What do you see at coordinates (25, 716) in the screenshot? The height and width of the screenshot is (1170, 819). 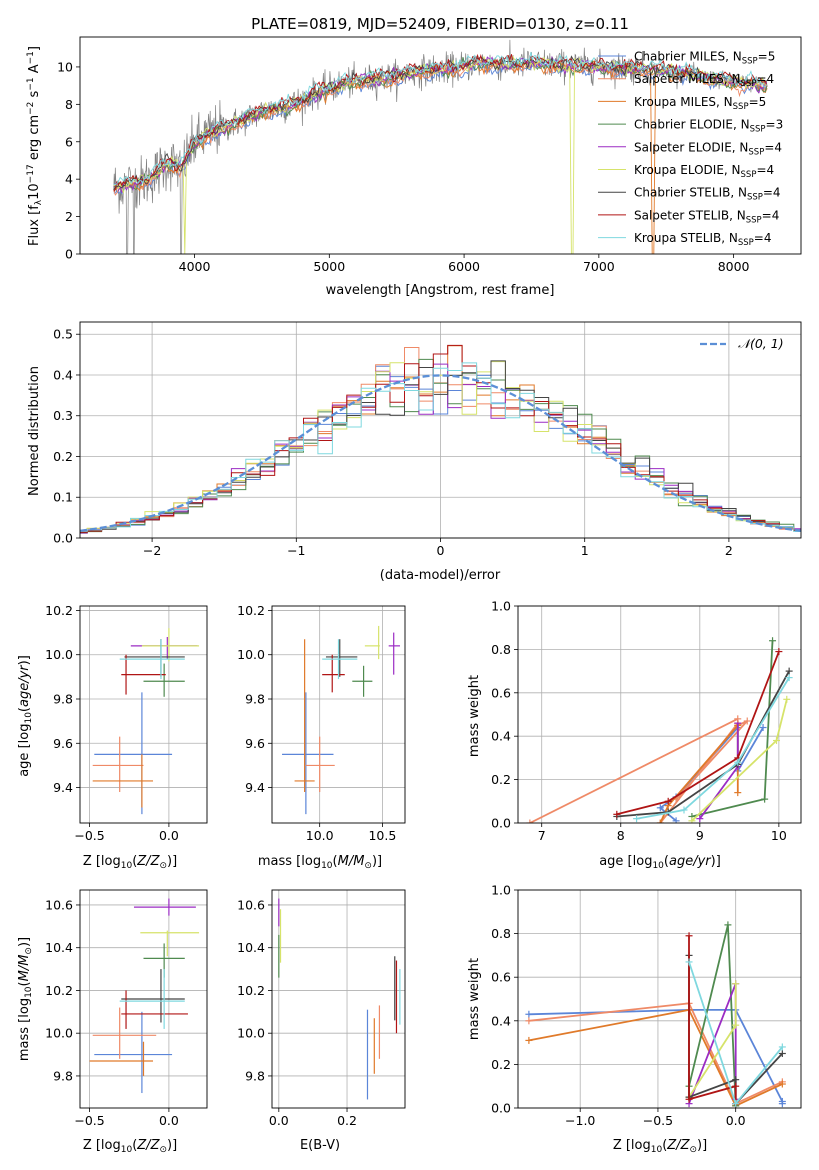 I see `agez-ylabel: age [log10(age/yr)]` at bounding box center [25, 716].